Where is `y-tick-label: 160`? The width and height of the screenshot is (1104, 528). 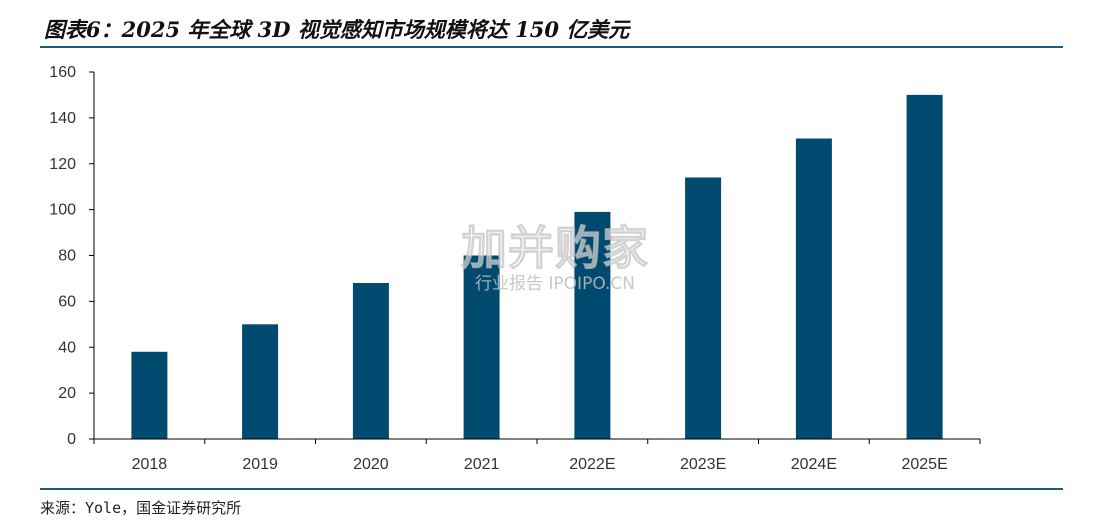
y-tick-label: 160 is located at coordinates (62, 72).